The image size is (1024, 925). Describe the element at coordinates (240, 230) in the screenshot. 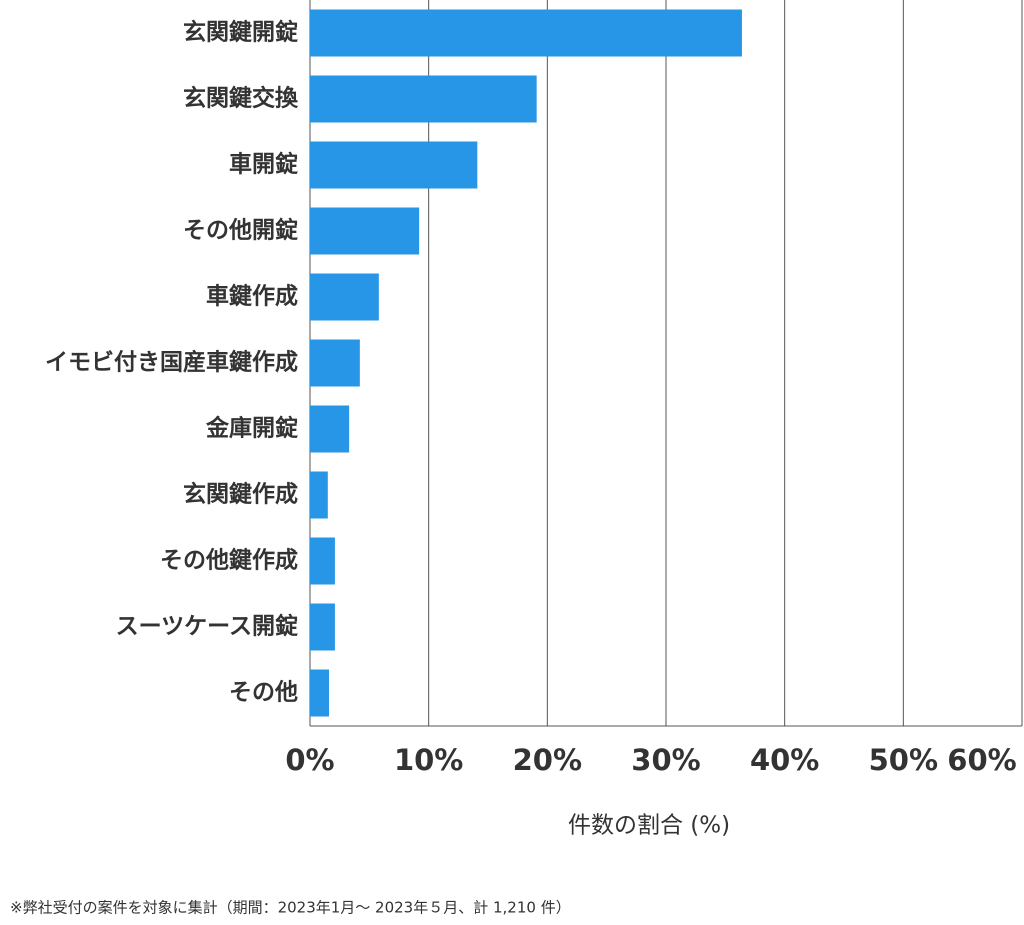

I see `y-tick-label: その他開錠` at that location.